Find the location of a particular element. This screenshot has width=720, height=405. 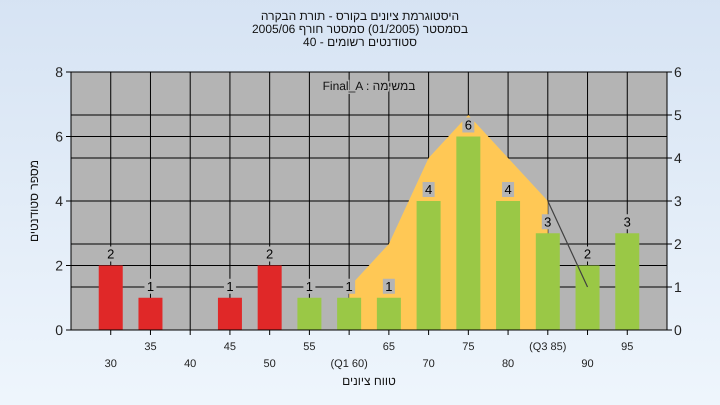

chart-title: היסטוגרמת ציונים בקורס - תורת הבקרה is located at coordinates (360, 16).